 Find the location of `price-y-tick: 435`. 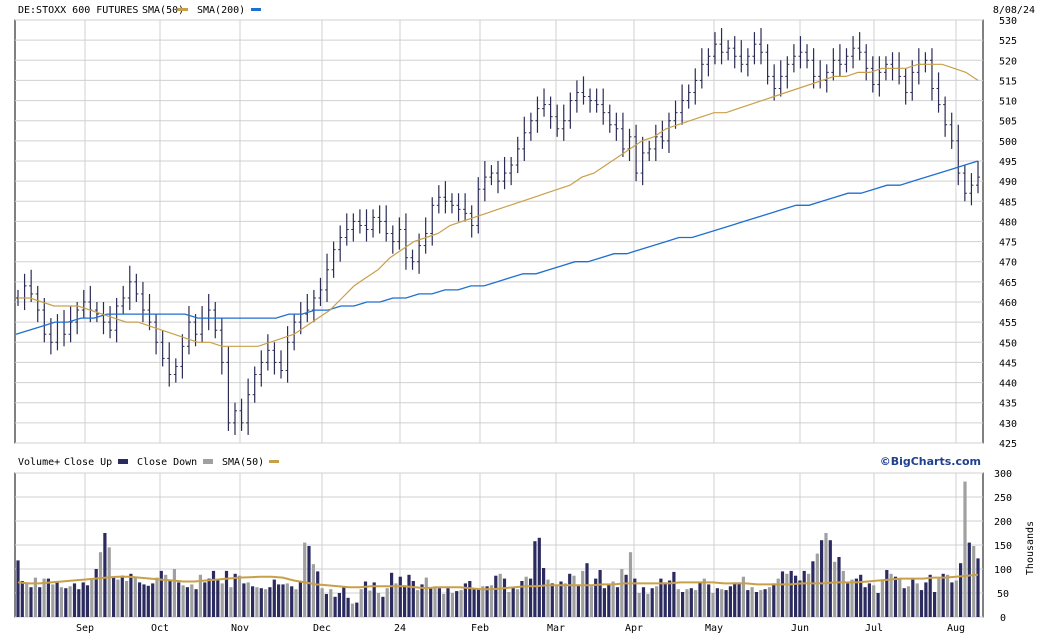

price-y-tick: 435 is located at coordinates (1008, 404).